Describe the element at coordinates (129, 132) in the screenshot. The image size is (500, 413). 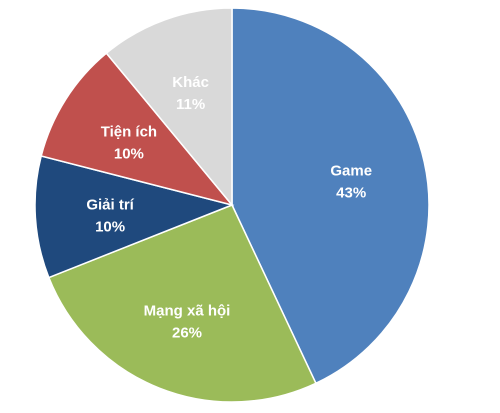
I see `slice-name-tien-ich: Tiện ích` at that location.